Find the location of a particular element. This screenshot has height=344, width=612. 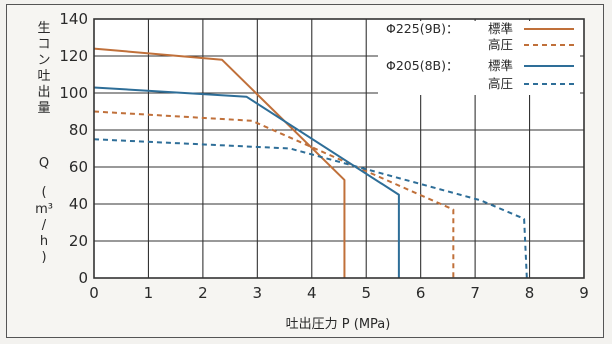

ylabel-char: 吐 is located at coordinates (43, 76).